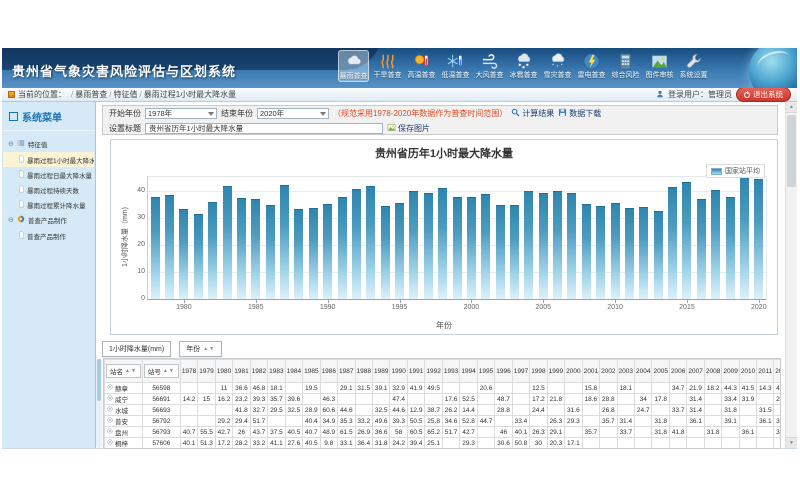 This screenshot has height=500, width=800. Describe the element at coordinates (48, 204) in the screenshot. I see `sidebar-item: 暴雨过程累计降水量` at that location.